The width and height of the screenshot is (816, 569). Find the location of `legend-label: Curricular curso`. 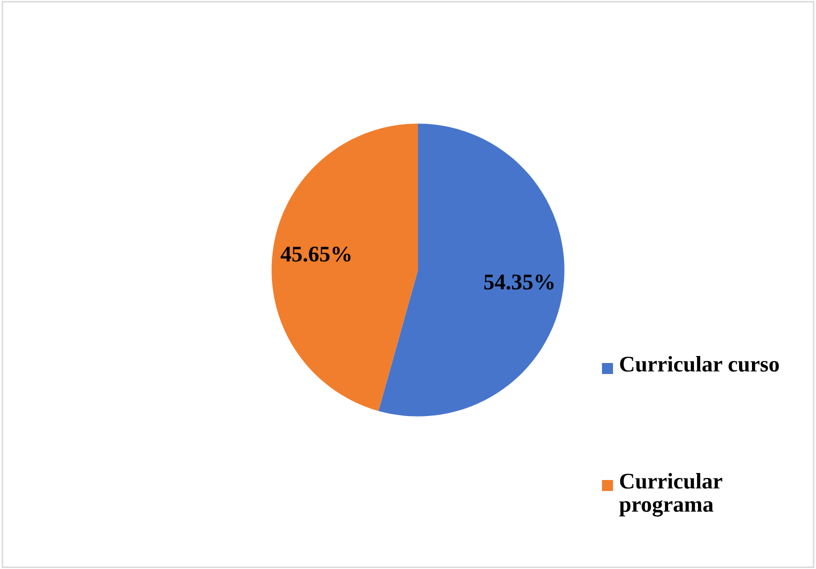

legend-label: Curricular curso is located at coordinates (699, 364).